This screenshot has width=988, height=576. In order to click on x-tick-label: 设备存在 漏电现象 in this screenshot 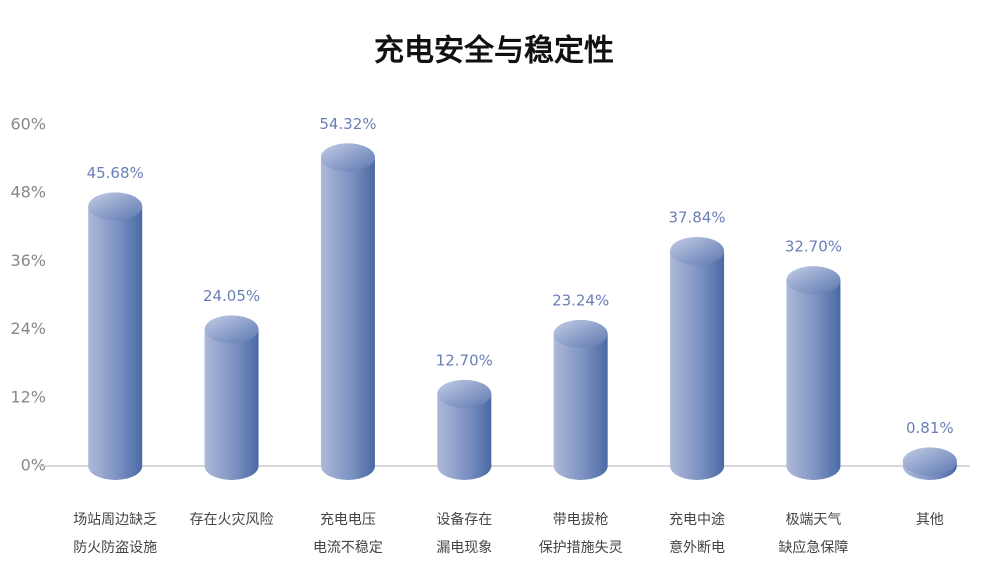, I will do `click(464, 534)`.